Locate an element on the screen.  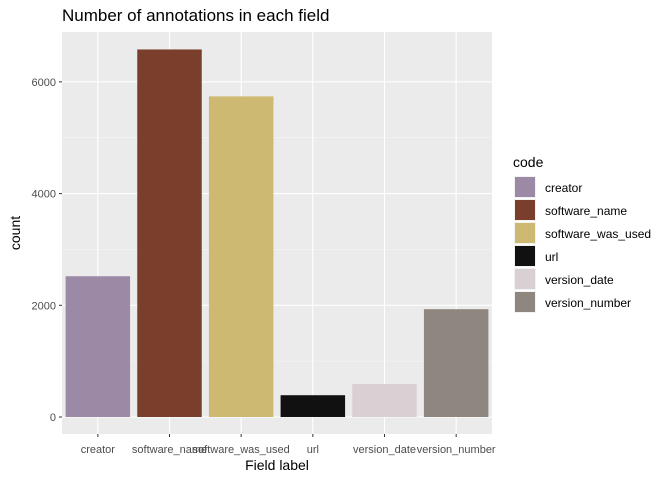
legend-title: code is located at coordinates (528, 162).